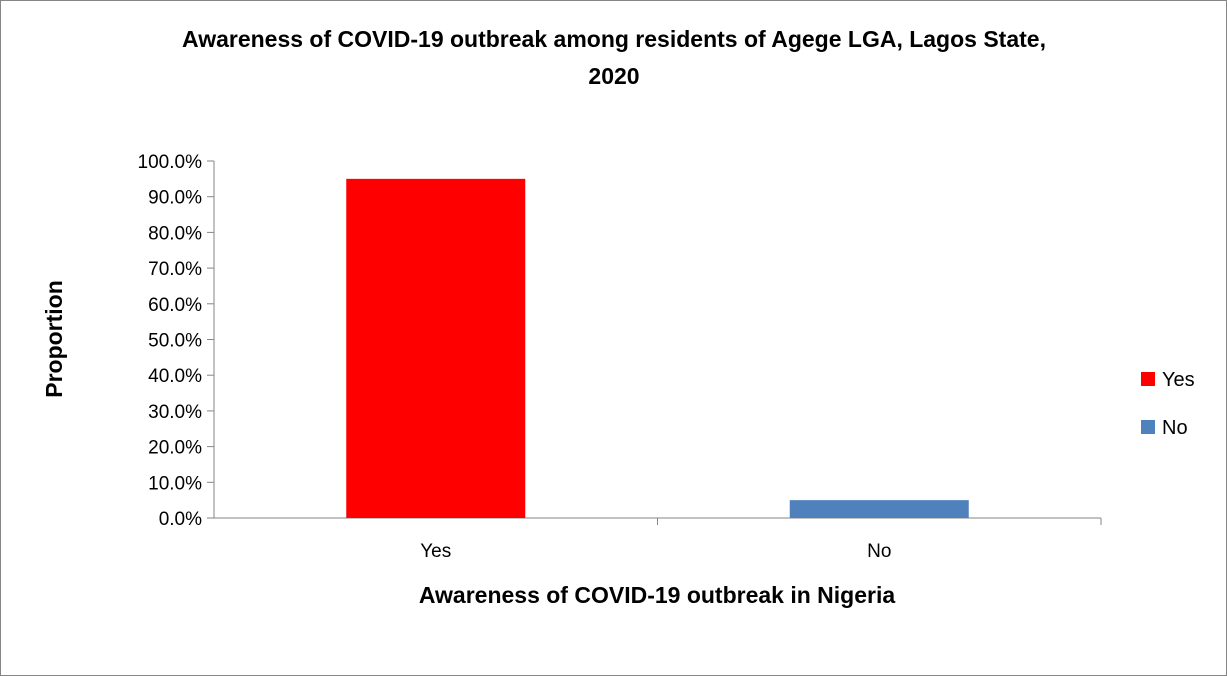 This screenshot has width=1227, height=676. I want to click on legend-swatch-no, so click(1148, 427).